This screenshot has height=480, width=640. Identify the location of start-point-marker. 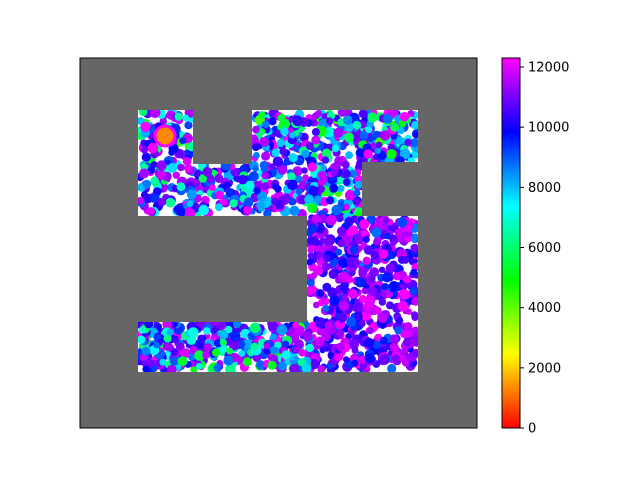
(165, 136).